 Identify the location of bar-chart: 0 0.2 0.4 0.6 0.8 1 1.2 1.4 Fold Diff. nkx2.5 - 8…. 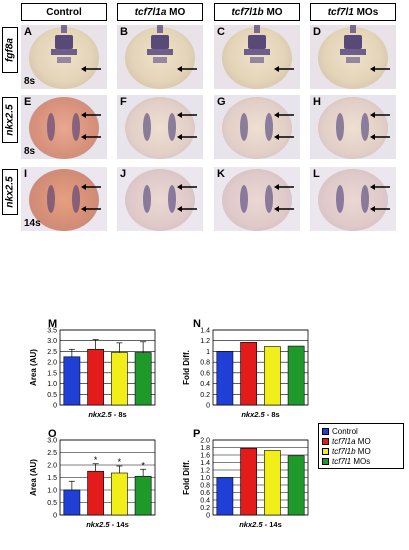
(245, 377).